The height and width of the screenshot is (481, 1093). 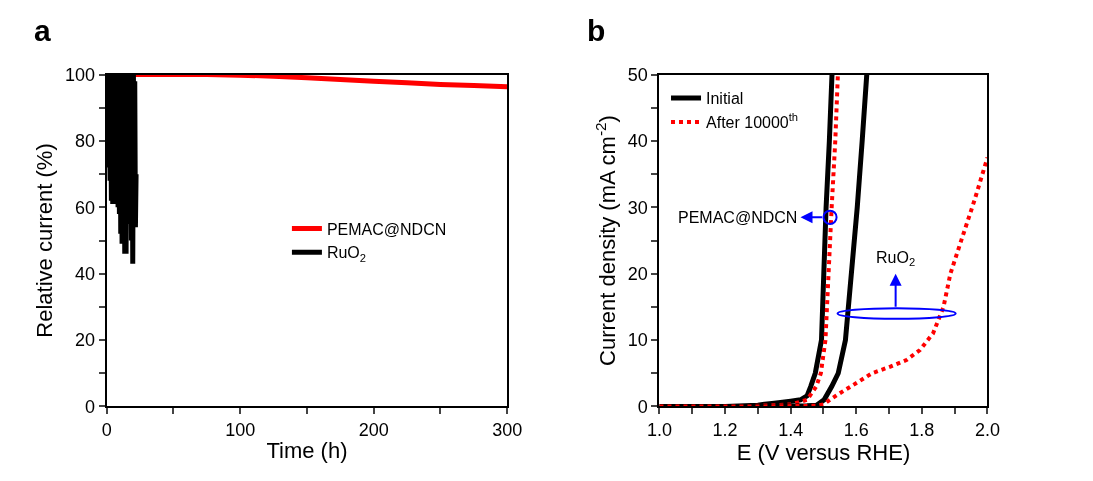 I want to click on y-tick-label: 50, so click(x=637, y=74).